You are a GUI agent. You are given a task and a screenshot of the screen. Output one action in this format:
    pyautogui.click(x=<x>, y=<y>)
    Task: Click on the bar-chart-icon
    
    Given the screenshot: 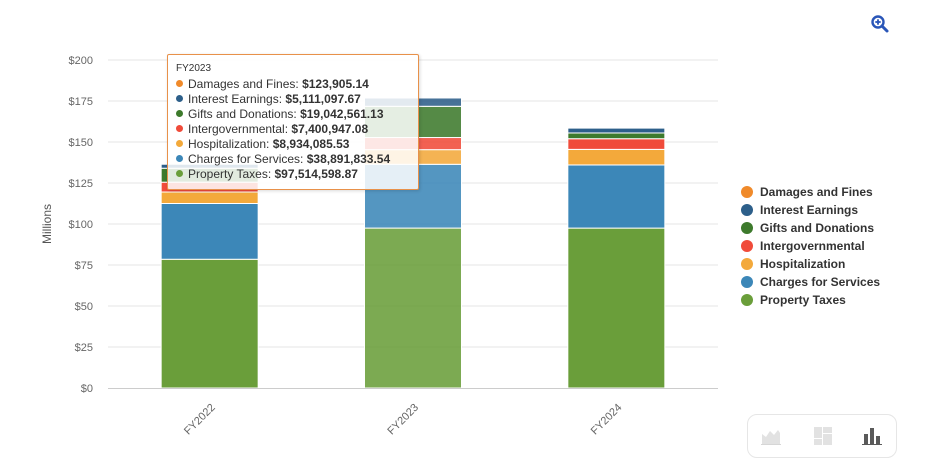 What is the action you would take?
    pyautogui.click(x=872, y=436)
    